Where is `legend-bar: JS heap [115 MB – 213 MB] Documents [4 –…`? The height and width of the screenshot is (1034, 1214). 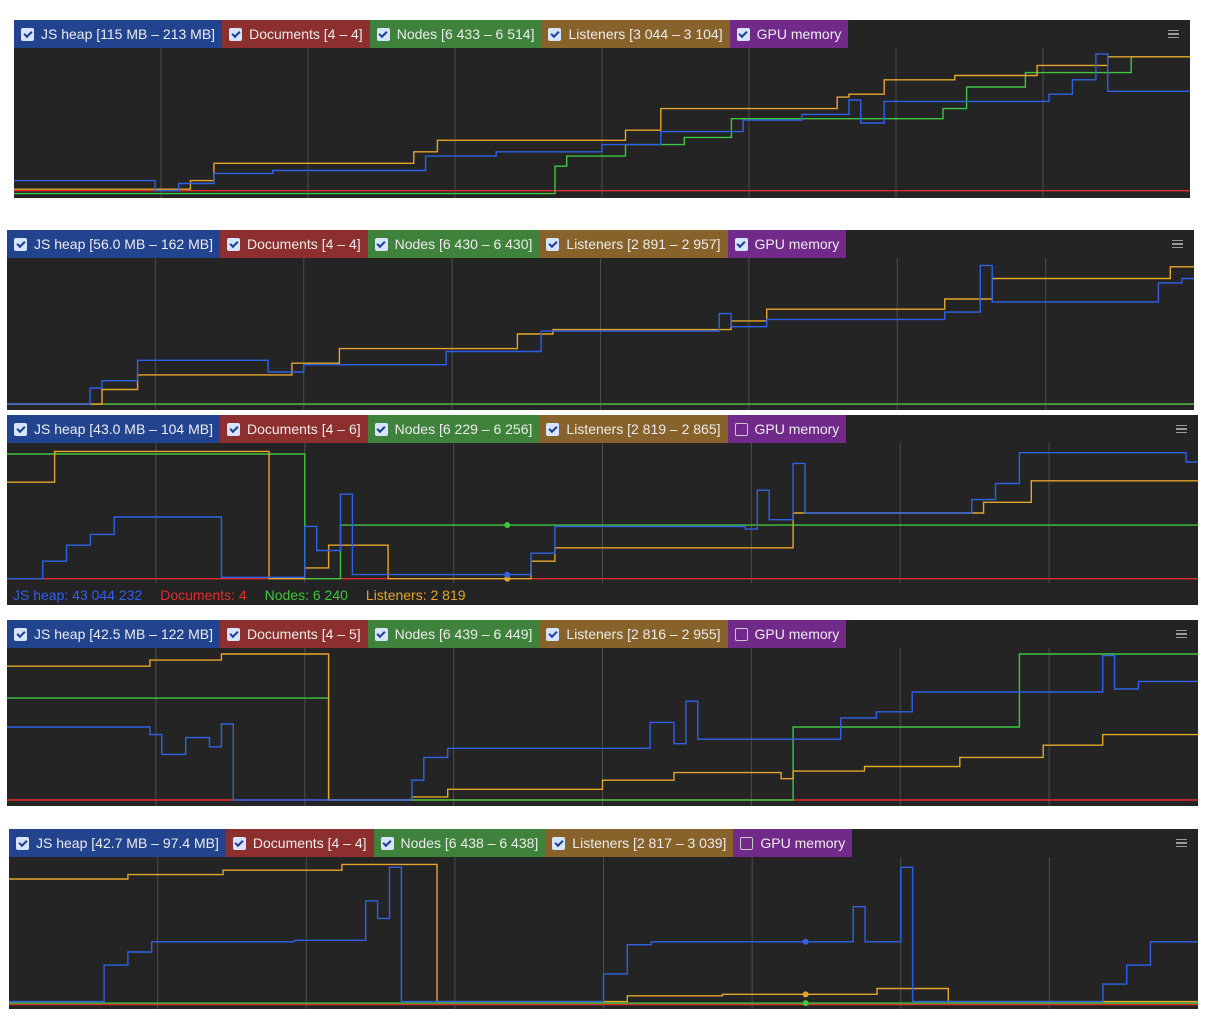
legend-bar: JS heap [115 MB – 213 MB] Documents [4 –… is located at coordinates (602, 34).